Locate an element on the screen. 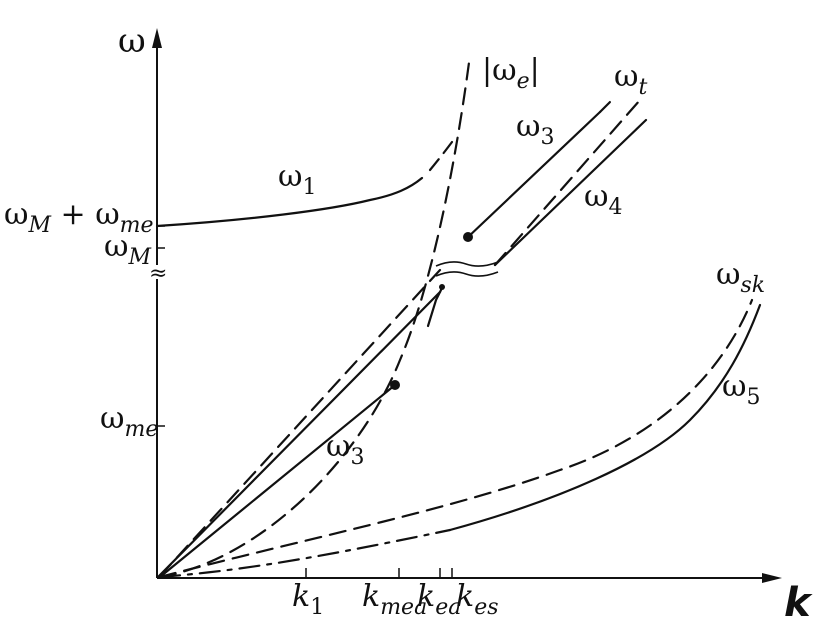  x-label-kes: kes is located at coordinates (477, 599).